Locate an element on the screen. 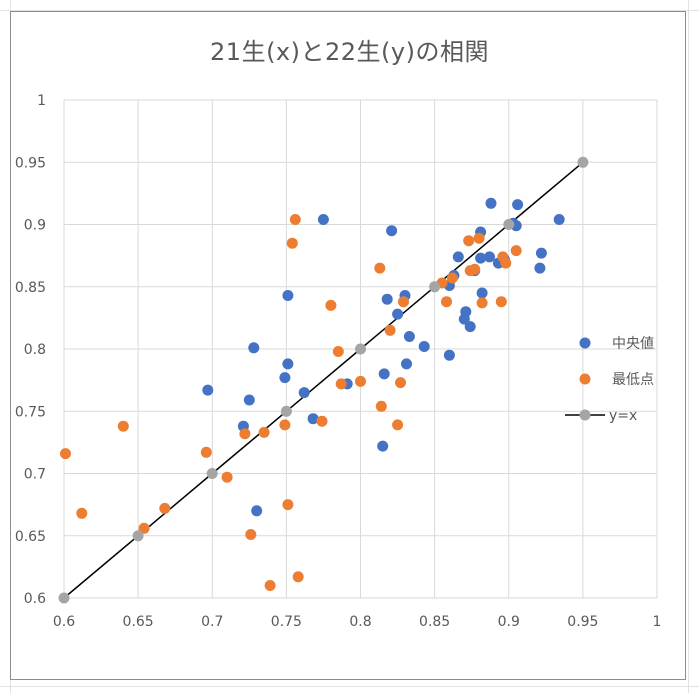  legend-item: 中央値 is located at coordinates (617, 344).